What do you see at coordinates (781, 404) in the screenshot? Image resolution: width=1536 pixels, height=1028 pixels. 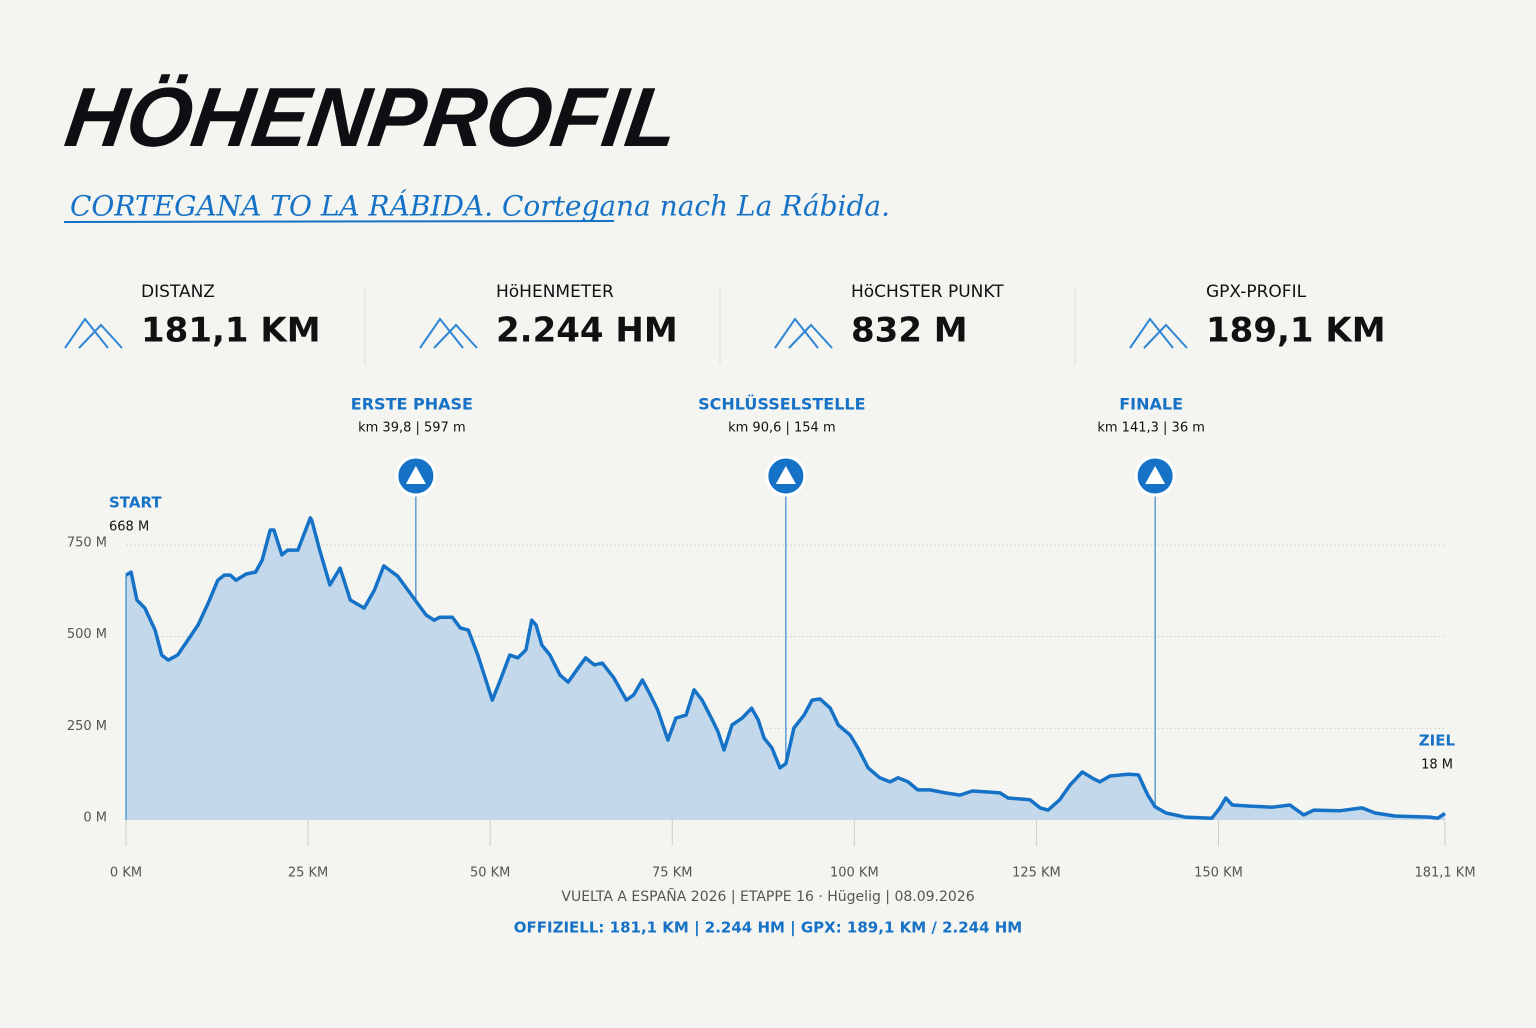 I see `annotation-label: SCHLÜSSELSTELLE` at bounding box center [781, 404].